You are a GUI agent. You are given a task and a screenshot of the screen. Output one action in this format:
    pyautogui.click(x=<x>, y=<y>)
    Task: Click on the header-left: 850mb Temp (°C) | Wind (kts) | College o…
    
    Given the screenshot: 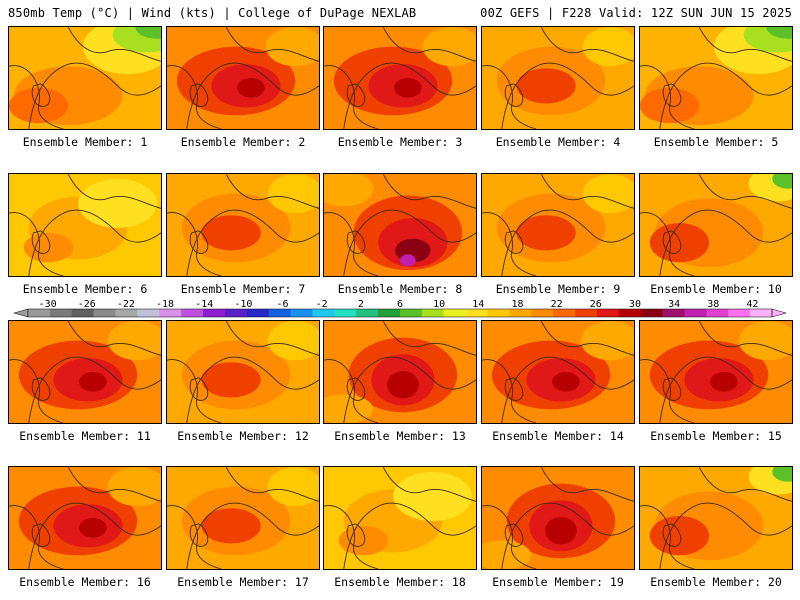 What is the action you would take?
    pyautogui.click(x=212, y=13)
    